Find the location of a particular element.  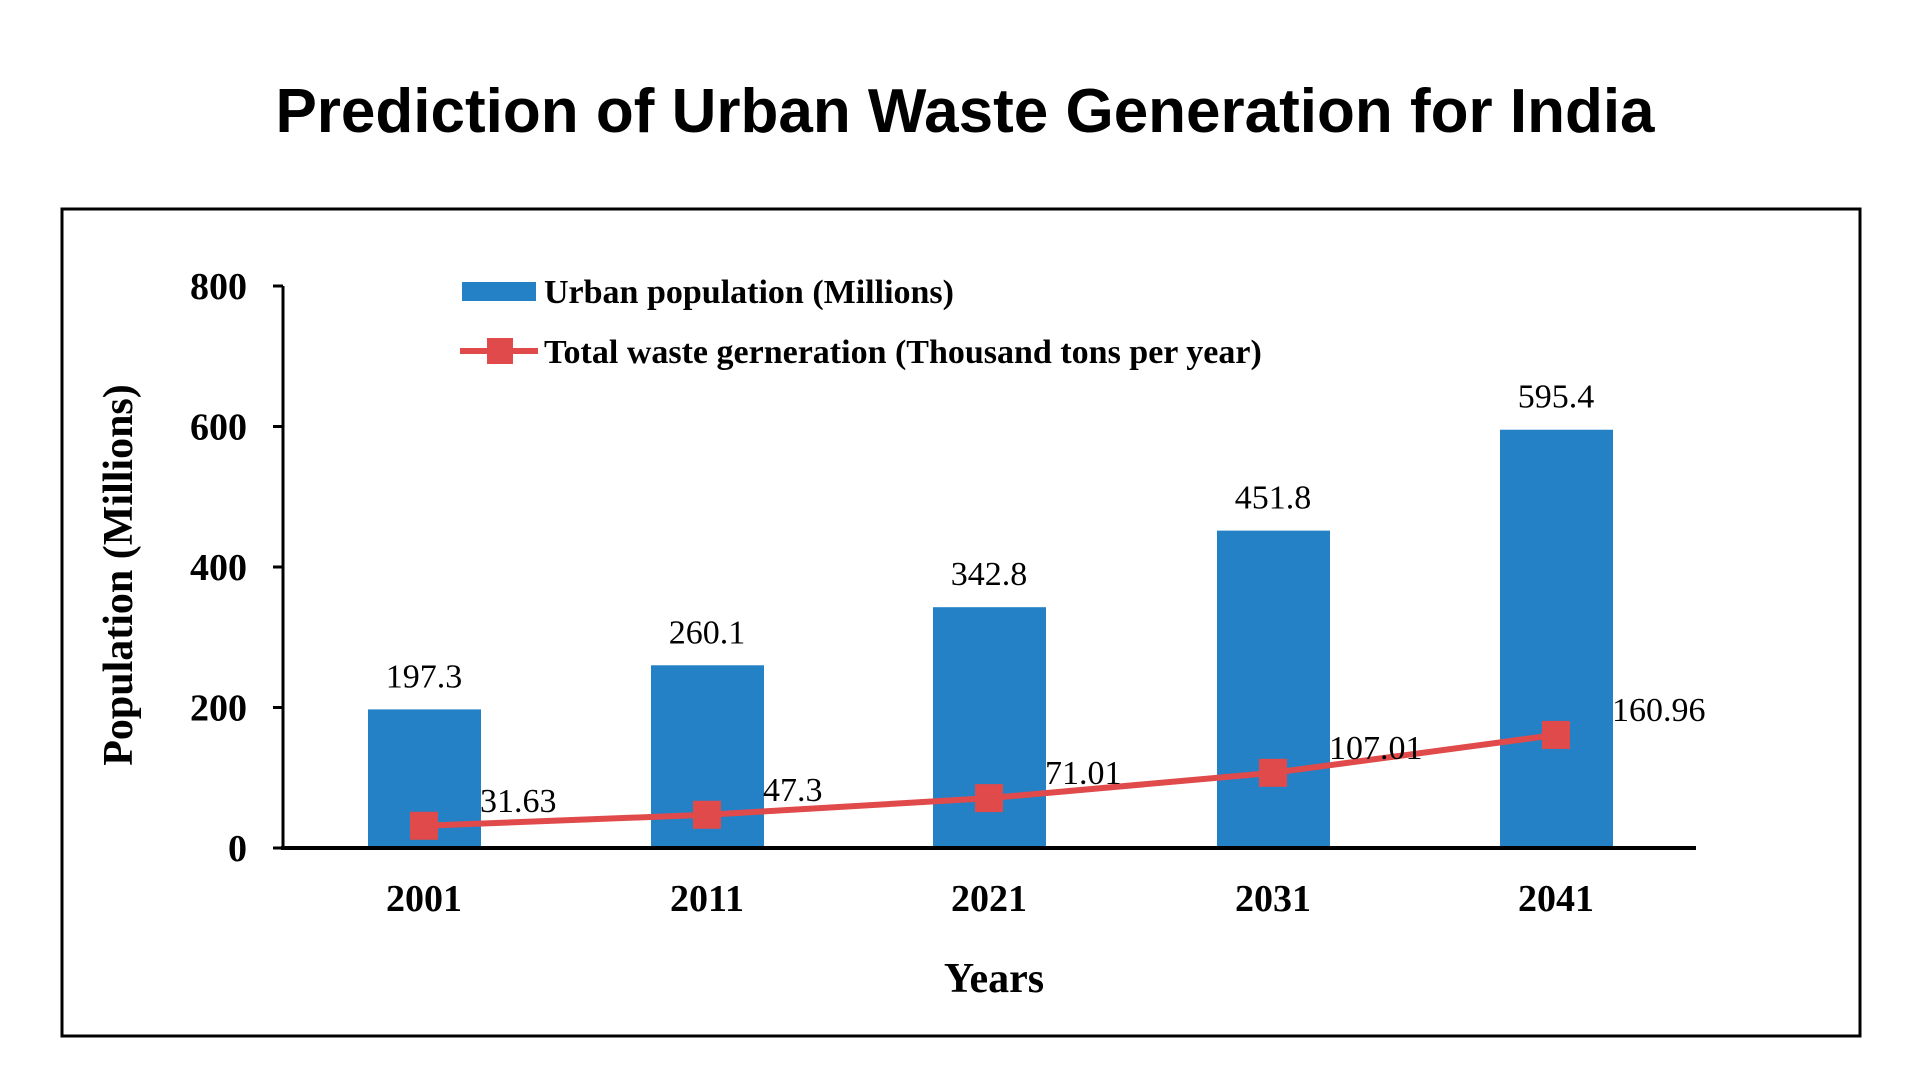

y-tick-label: 800 is located at coordinates (218, 287).